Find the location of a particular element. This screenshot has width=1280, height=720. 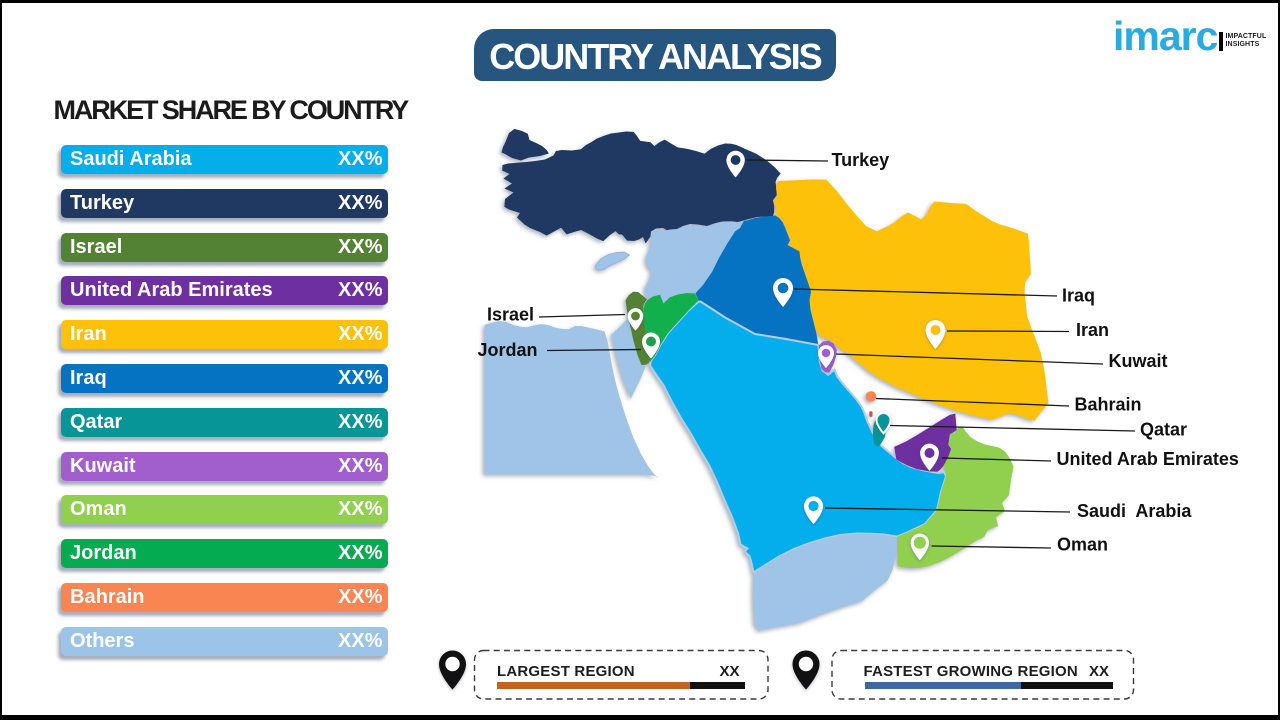

svg-text: Iran is located at coordinates (1092, 330).